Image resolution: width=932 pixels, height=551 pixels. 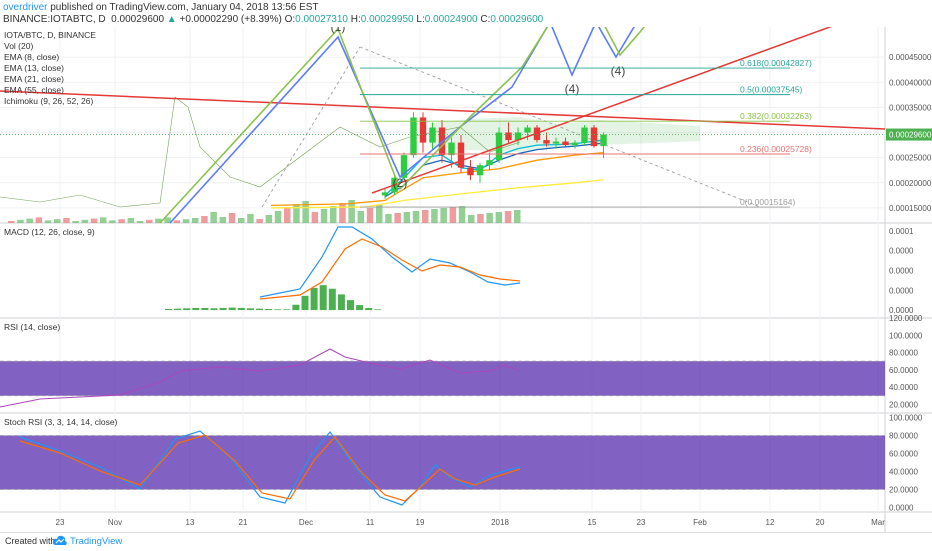 What do you see at coordinates (61, 422) in the screenshot?
I see `legend-stoch-rsi: Stoch RSI (3, 3, 14, 14, close)` at bounding box center [61, 422].